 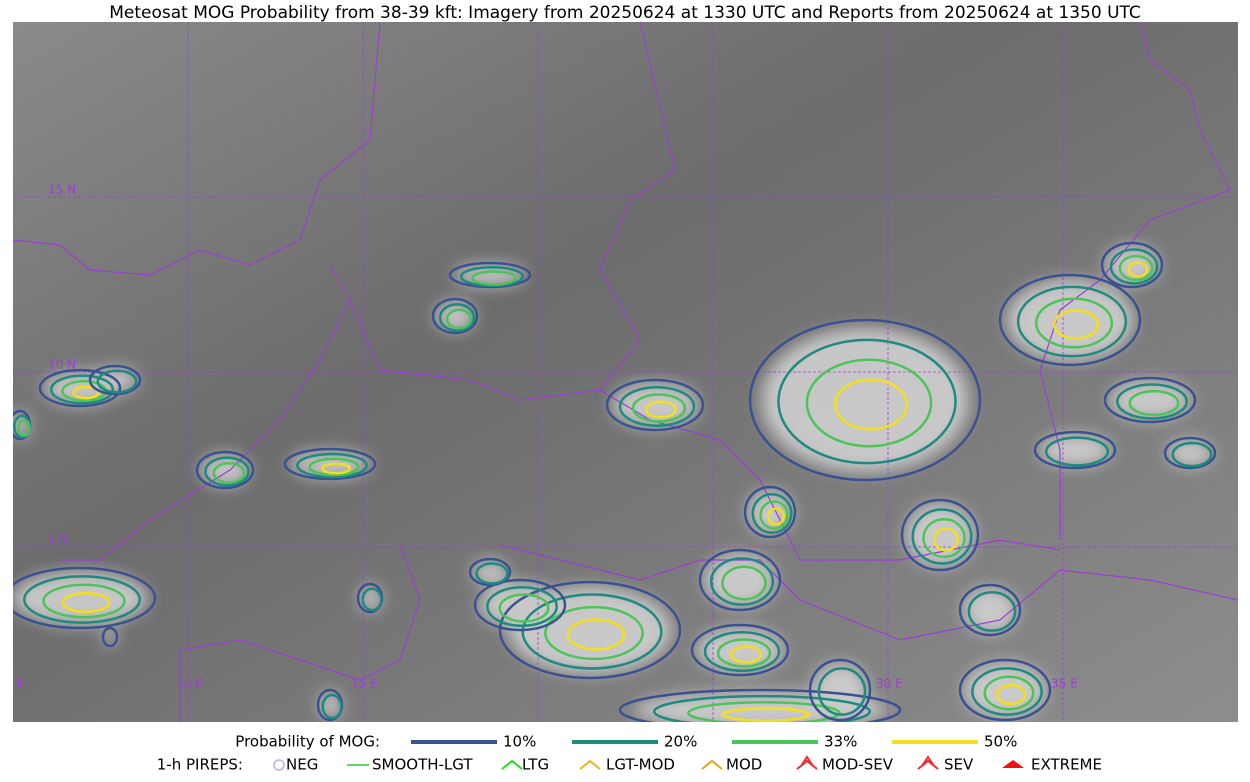 What do you see at coordinates (640, 765) in the screenshot?
I see `pirep-label: LGT-MOD` at bounding box center [640, 765].